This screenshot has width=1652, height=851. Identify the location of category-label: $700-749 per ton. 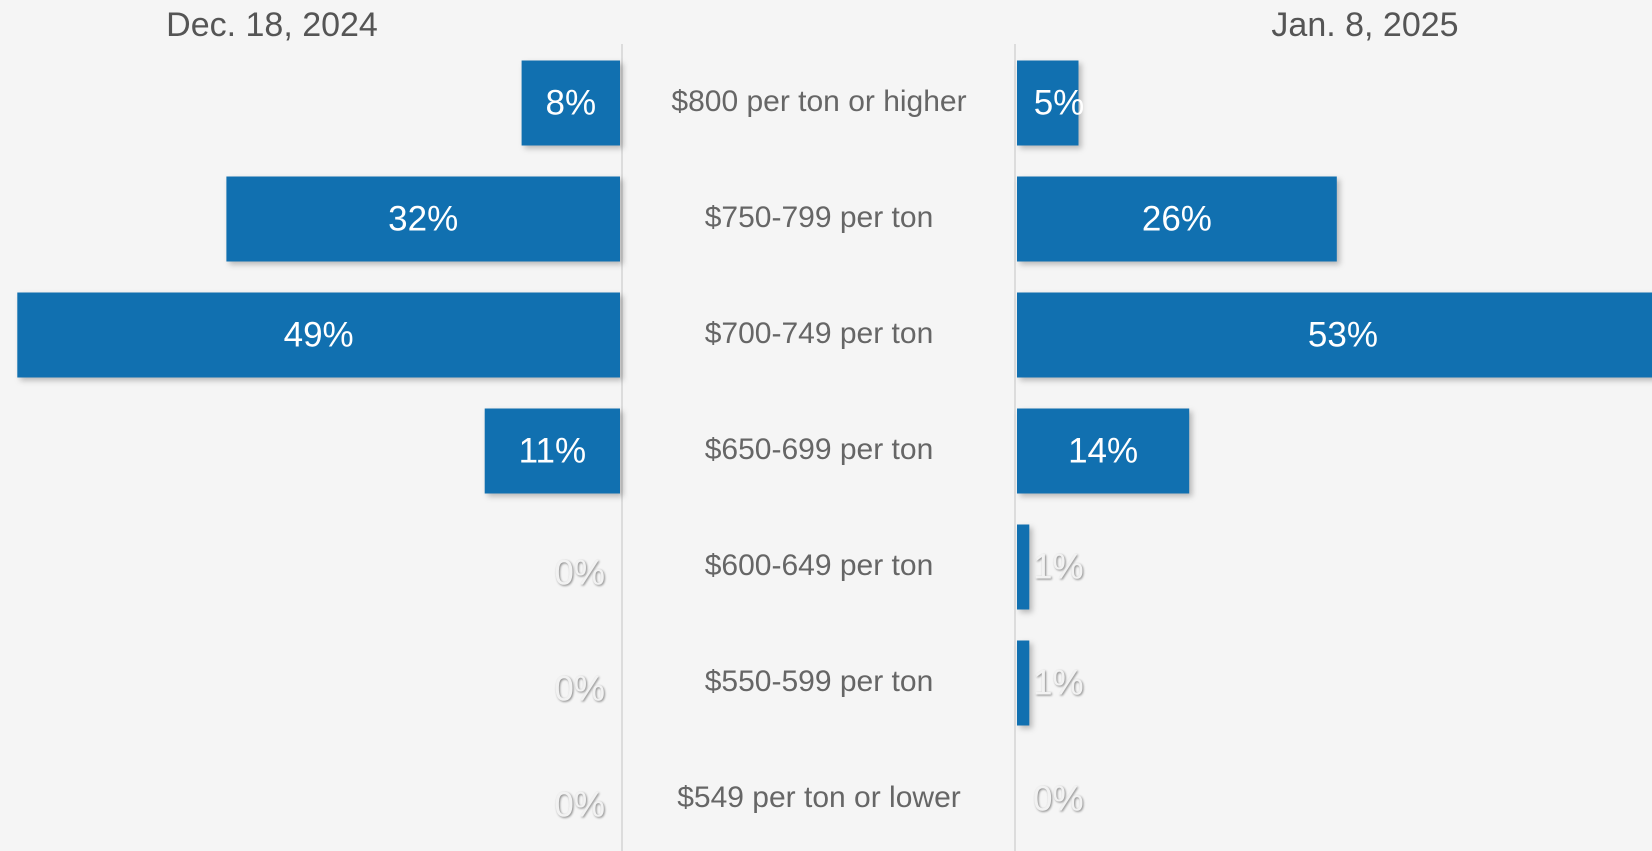
(819, 333).